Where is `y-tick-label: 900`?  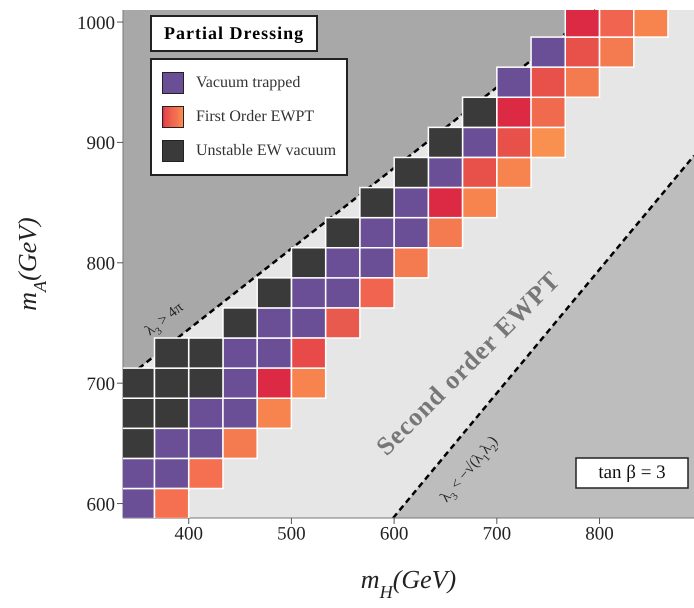
y-tick-label: 900 is located at coordinates (100, 143).